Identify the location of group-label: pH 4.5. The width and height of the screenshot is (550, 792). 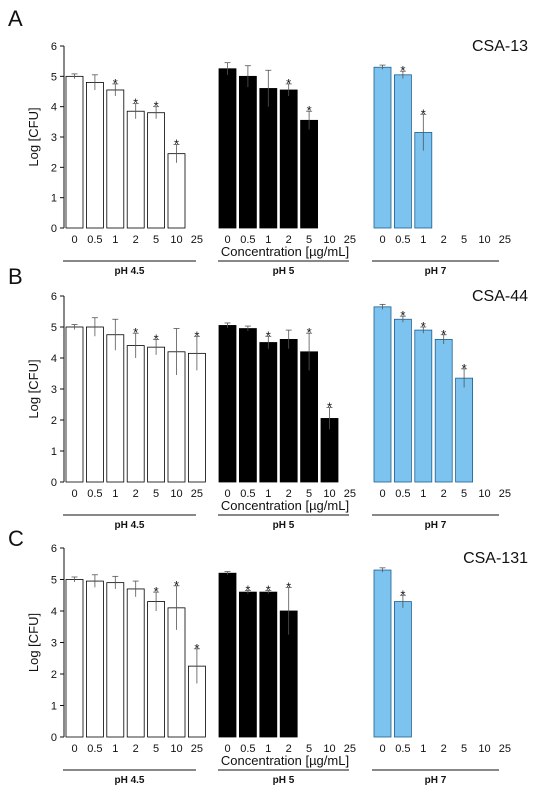
(129, 780).